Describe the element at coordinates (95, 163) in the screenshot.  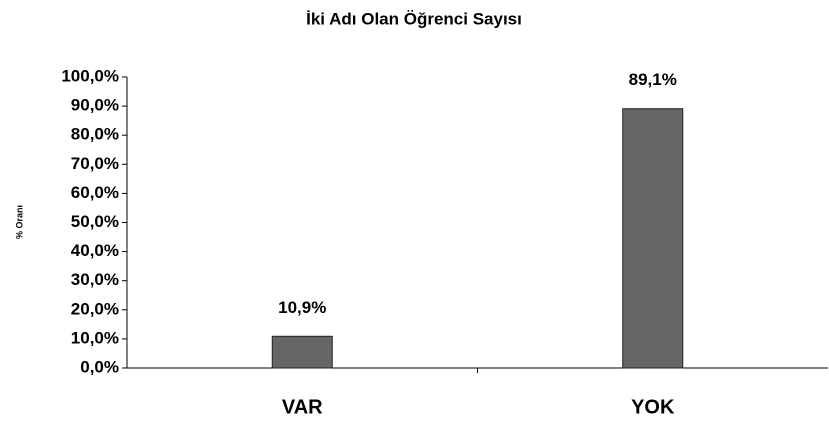
I see `y-tick-label: 70,0%` at that location.